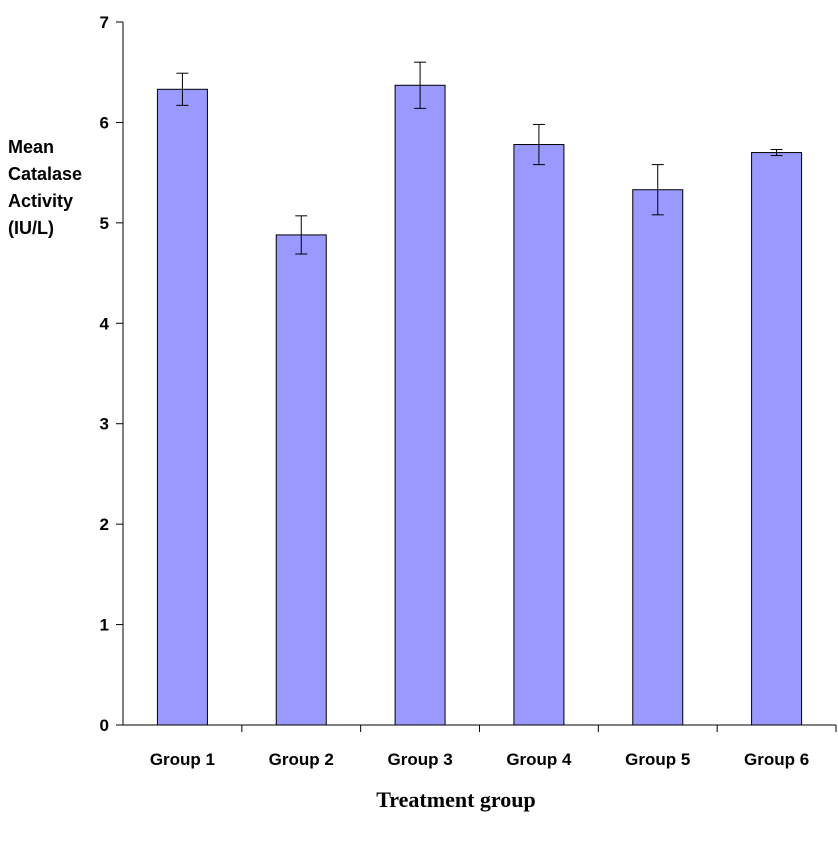  Describe the element at coordinates (539, 759) in the screenshot. I see `x-tick-label: Group 4` at that location.